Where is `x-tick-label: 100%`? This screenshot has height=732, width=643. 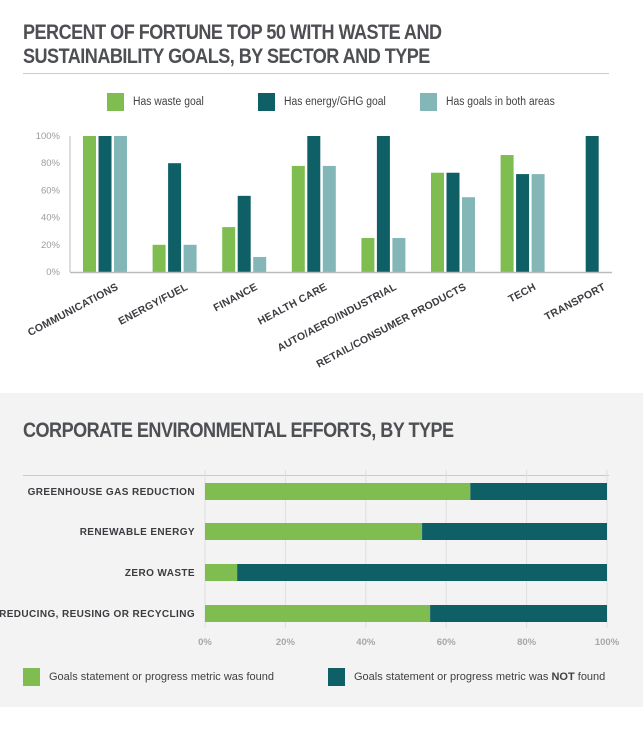 x-tick-label: 100% is located at coordinates (607, 642).